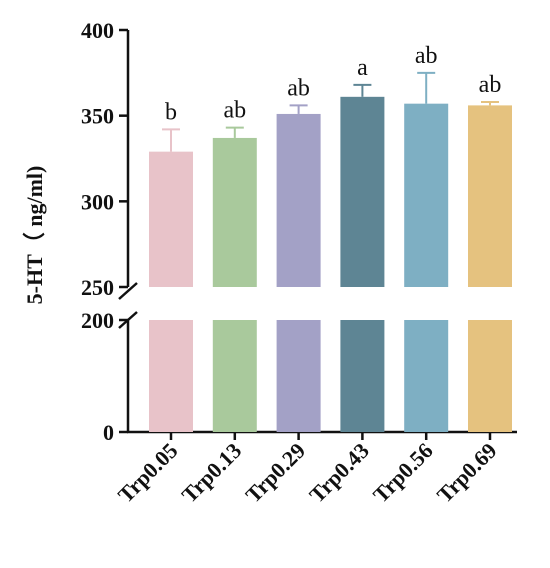  I want to click on y-tick-label-200: 200, so click(97, 320).